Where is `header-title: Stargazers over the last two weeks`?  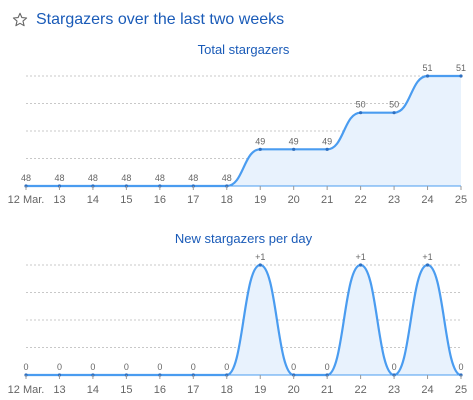 header-title: Stargazers over the last two weeks is located at coordinates (160, 19).